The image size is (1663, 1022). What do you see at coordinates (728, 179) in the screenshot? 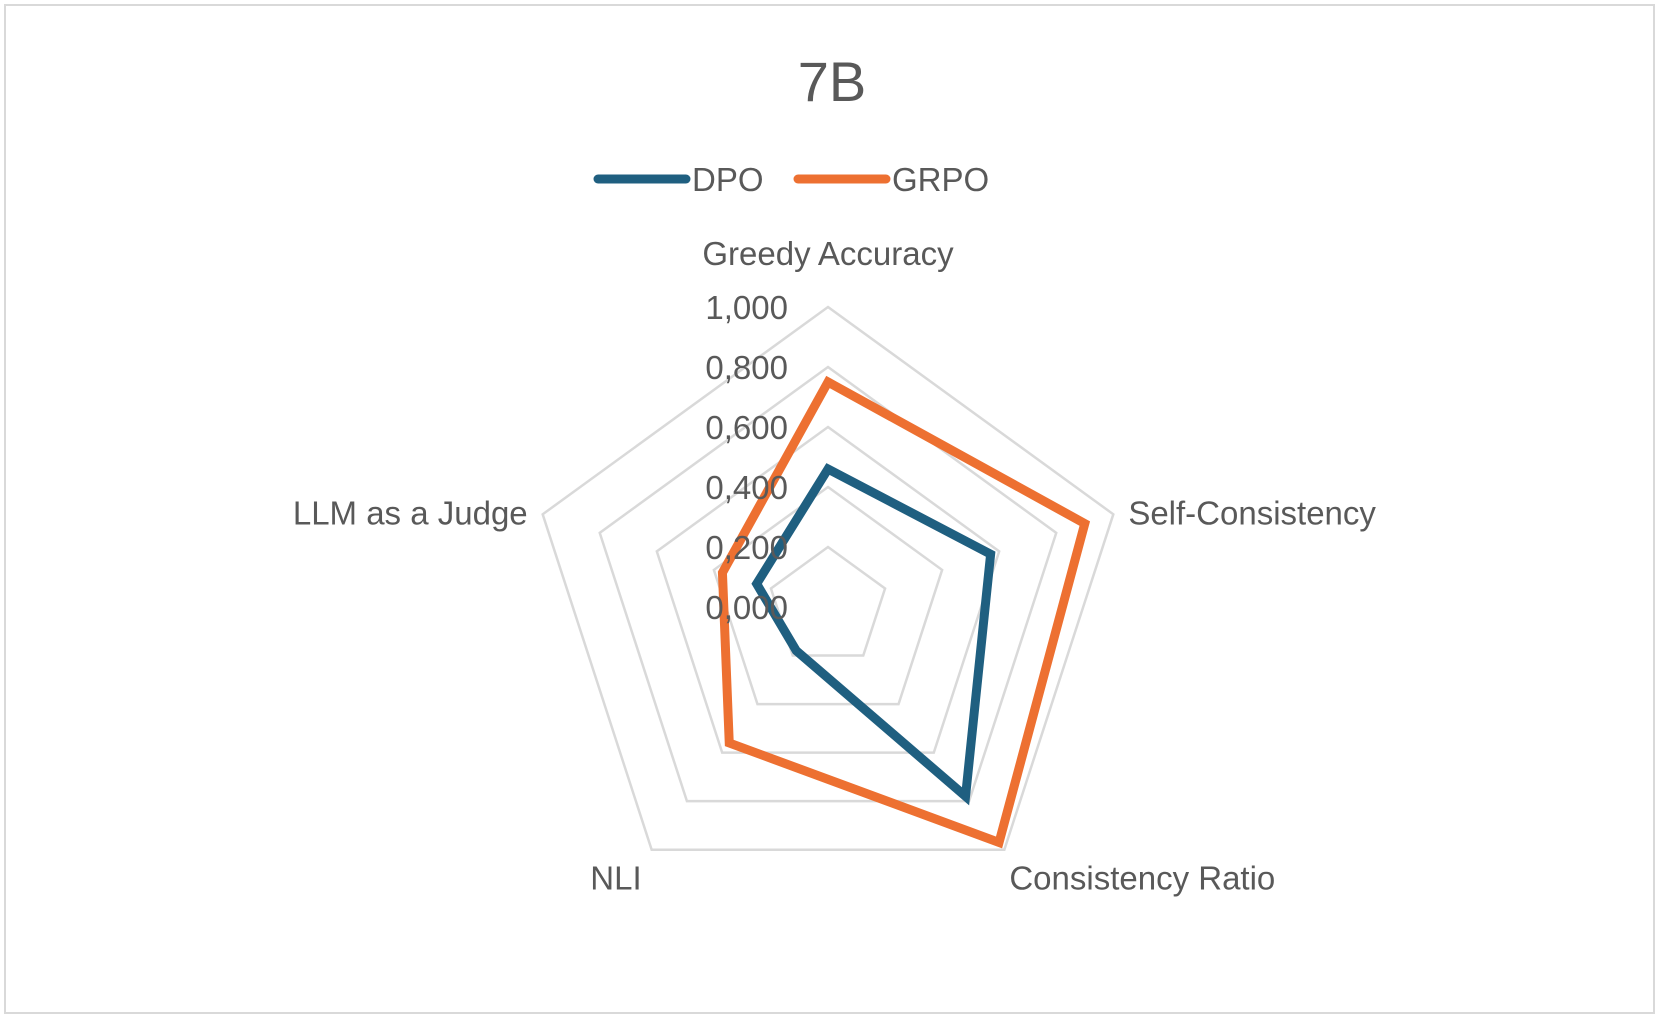
I see `legend-label-dpo: DPO` at bounding box center [728, 179].